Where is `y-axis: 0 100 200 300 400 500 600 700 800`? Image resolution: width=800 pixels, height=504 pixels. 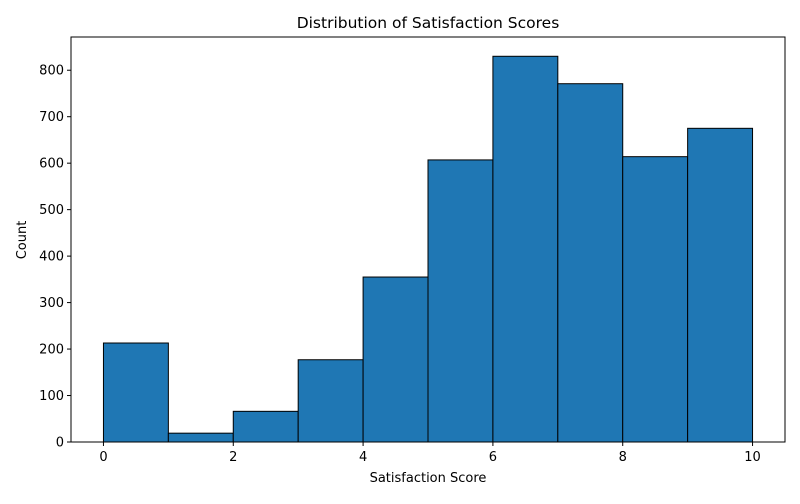 y-axis: 0 100 200 300 400 500 600 700 800 is located at coordinates (55, 257).